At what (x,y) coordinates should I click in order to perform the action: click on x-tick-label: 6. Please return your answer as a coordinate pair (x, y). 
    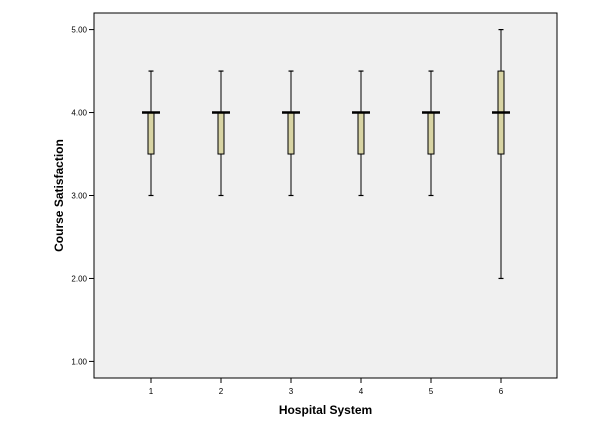
    Looking at the image, I should click on (501, 391).